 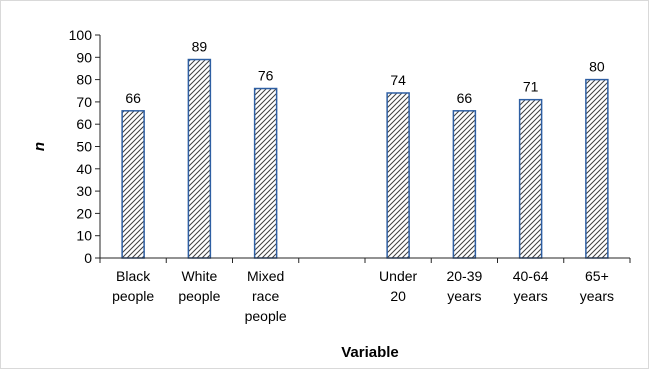 I want to click on x-category-label: Black people, so click(x=133, y=286).